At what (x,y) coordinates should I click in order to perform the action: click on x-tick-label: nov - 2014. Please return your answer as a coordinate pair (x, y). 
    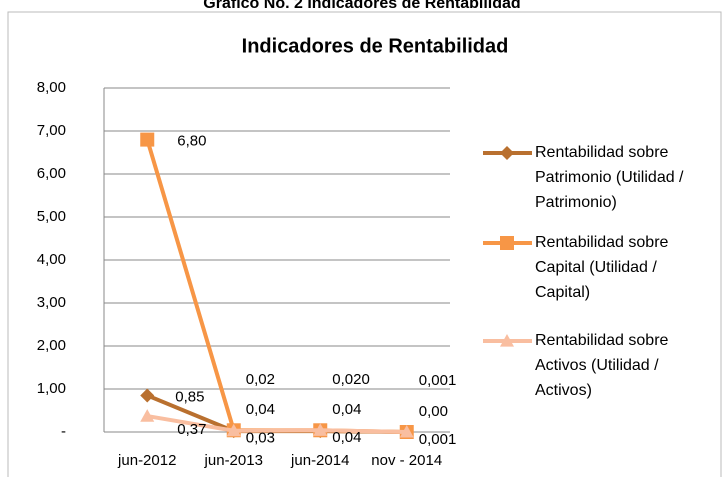
    Looking at the image, I should click on (406, 460).